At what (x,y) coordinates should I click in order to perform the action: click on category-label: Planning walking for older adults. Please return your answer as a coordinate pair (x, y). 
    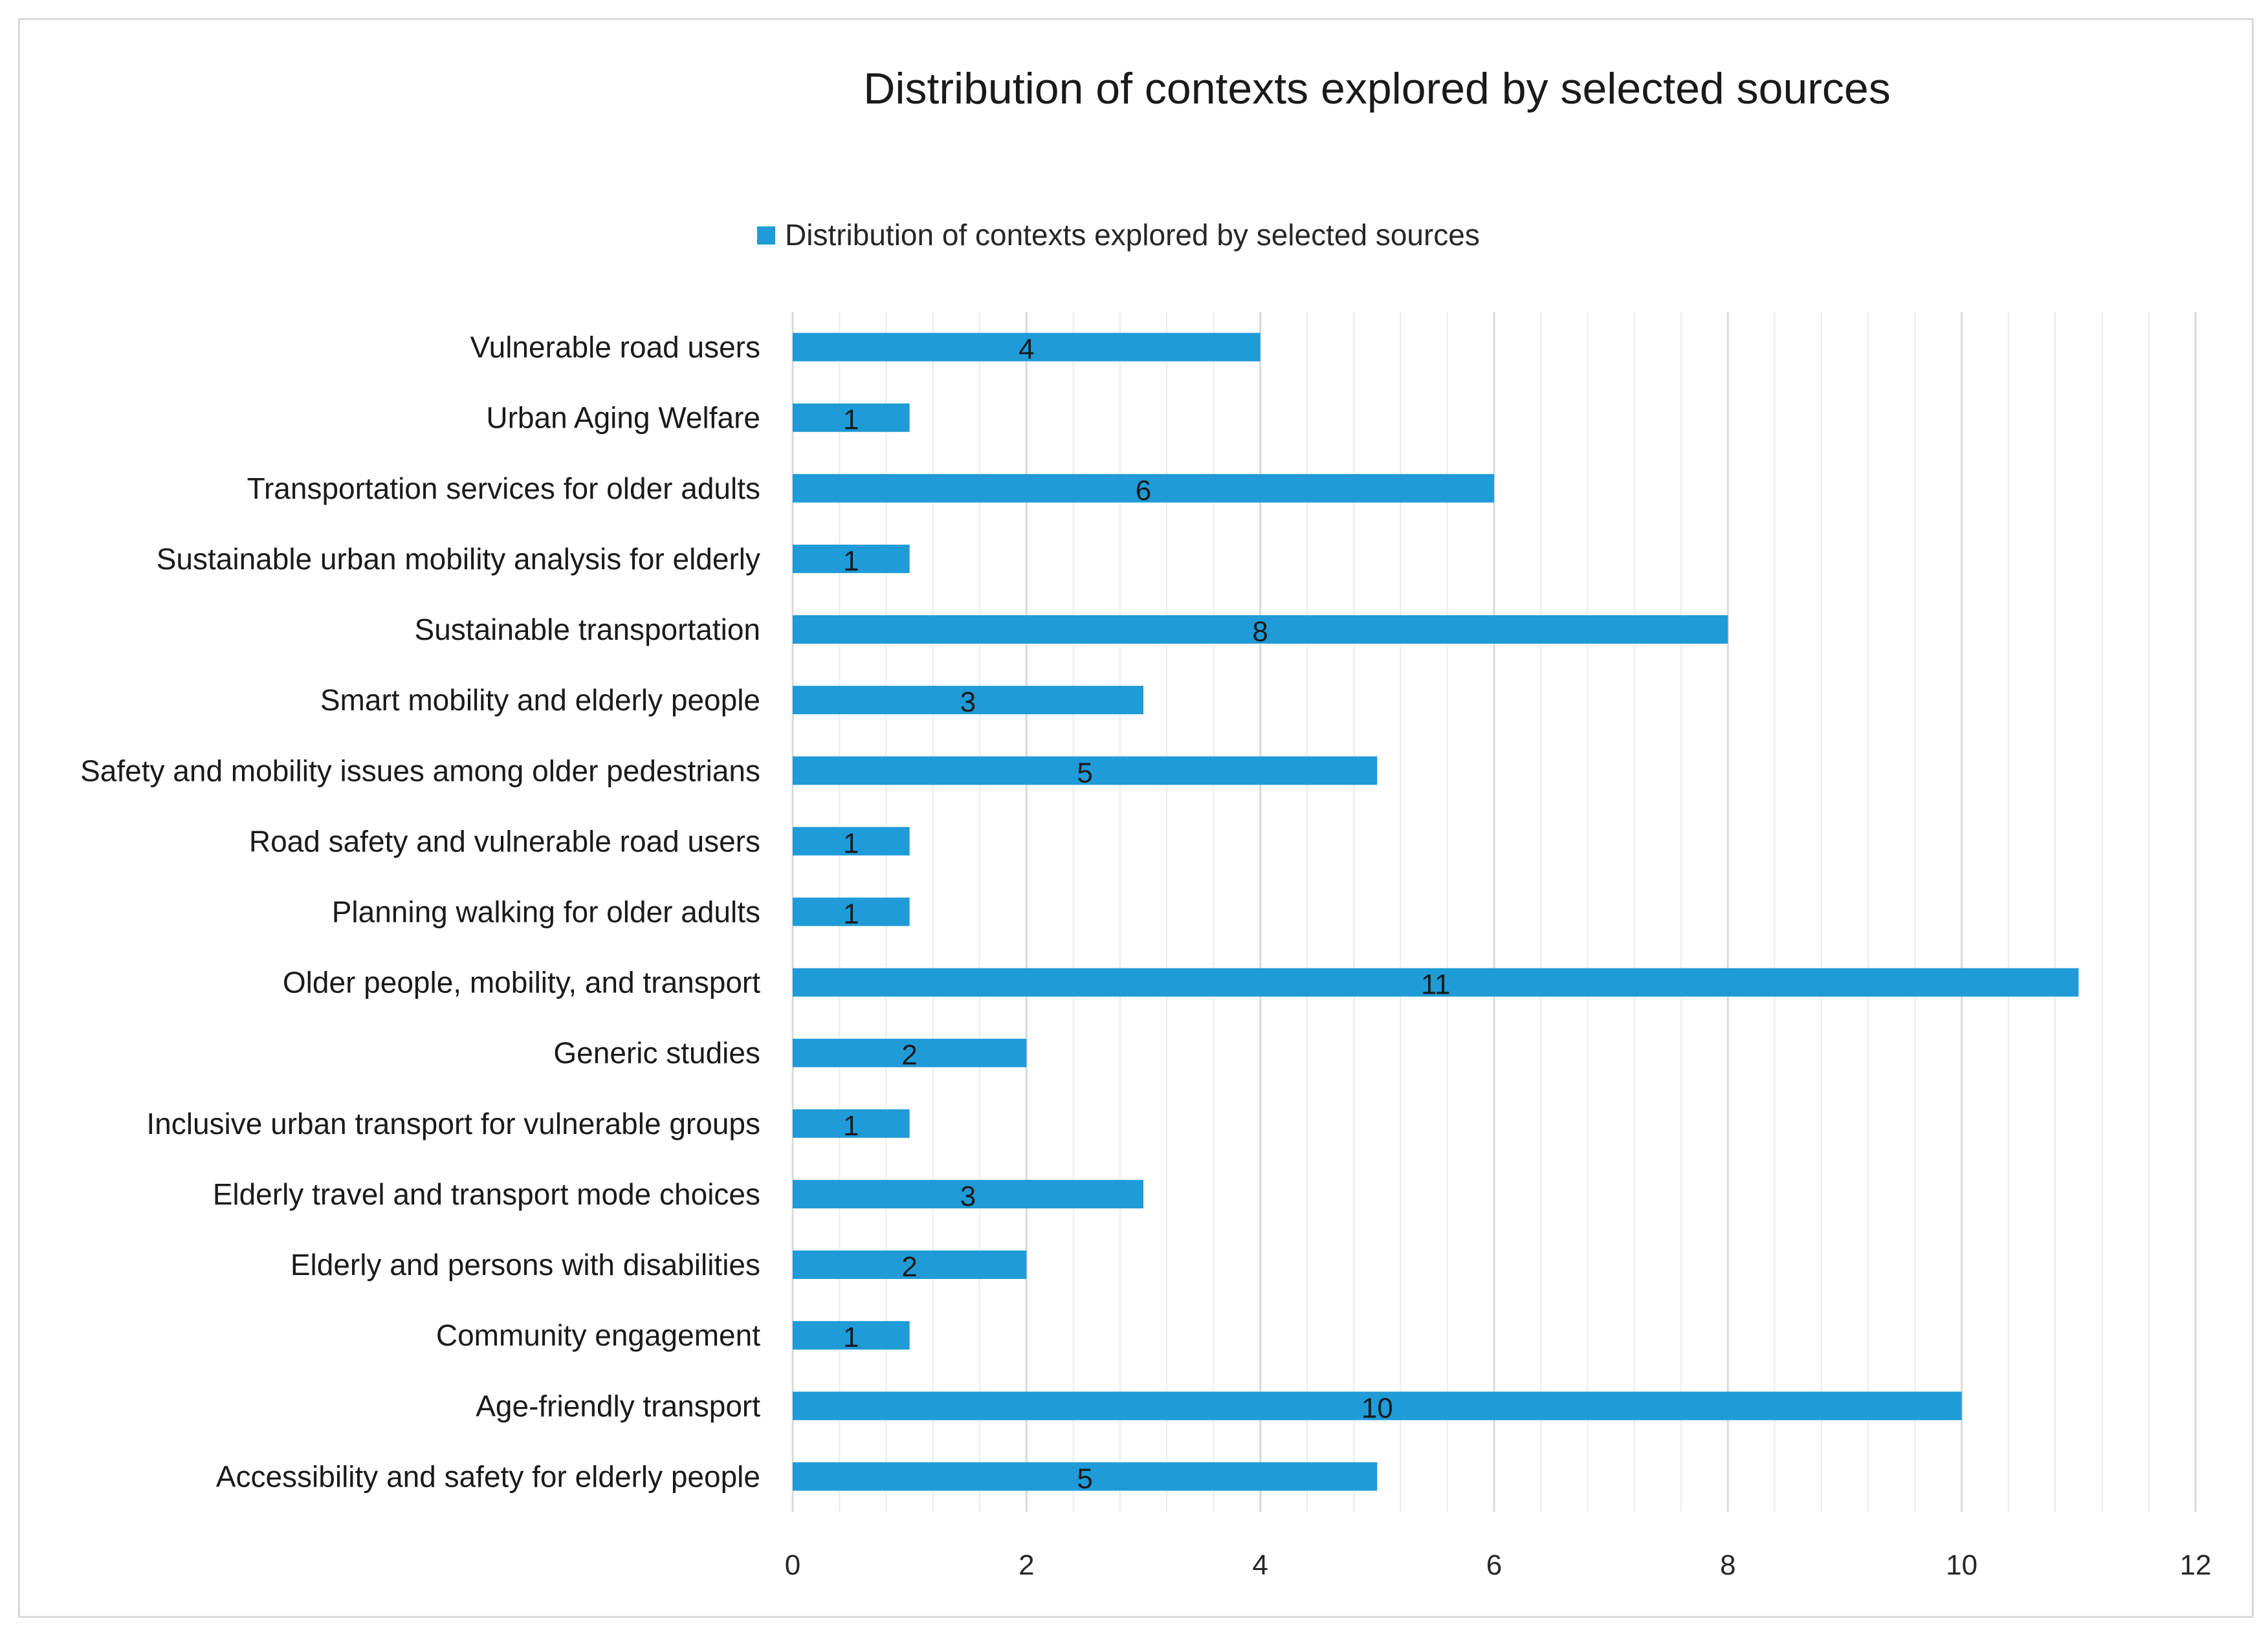
    Looking at the image, I should click on (546, 912).